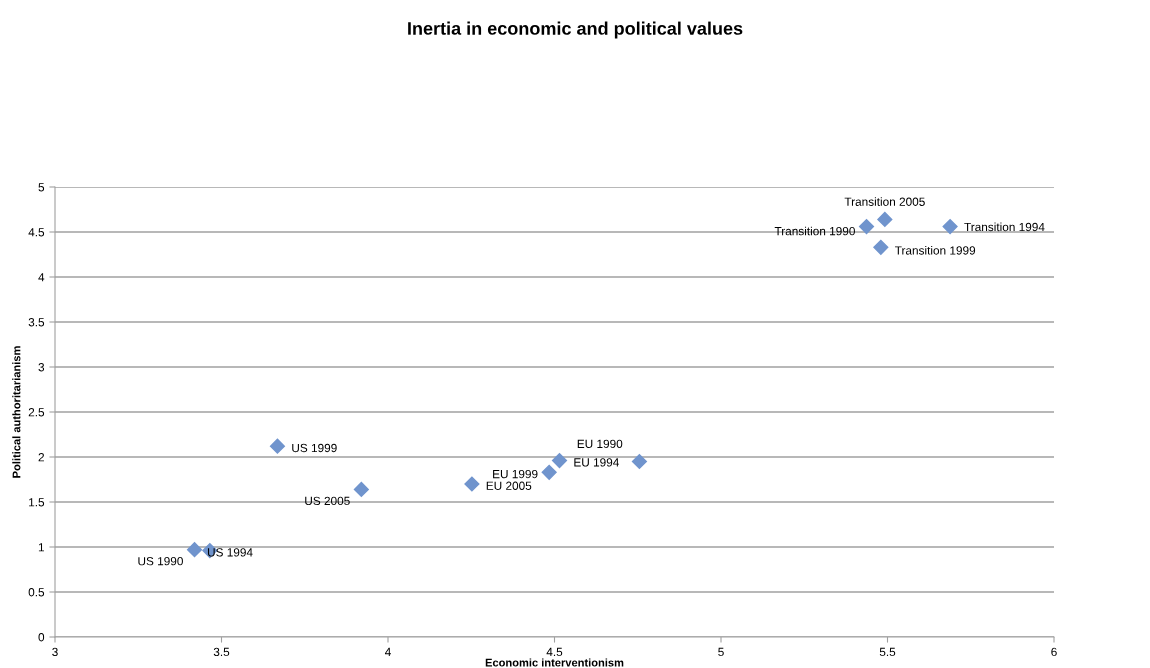  I want to click on chart-title: Inertia in economic and political values, so click(575, 30).